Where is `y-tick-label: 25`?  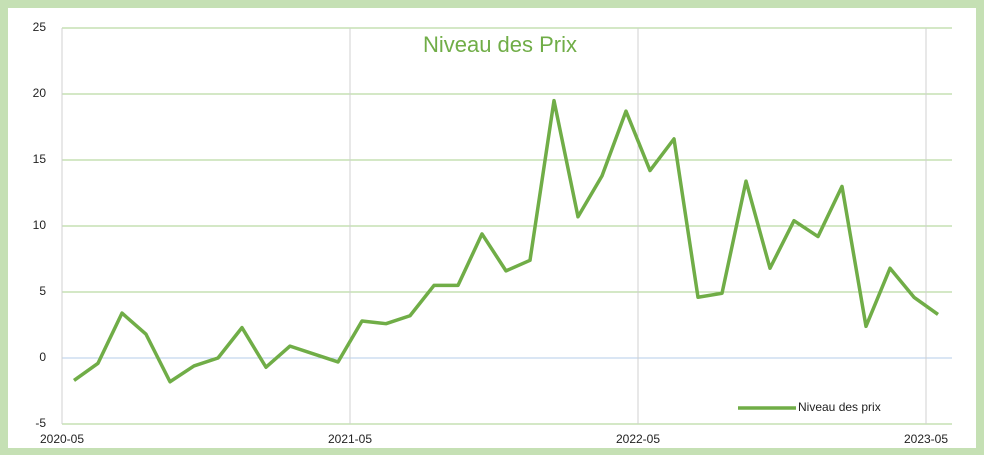
y-tick-label: 25 is located at coordinates (40, 27).